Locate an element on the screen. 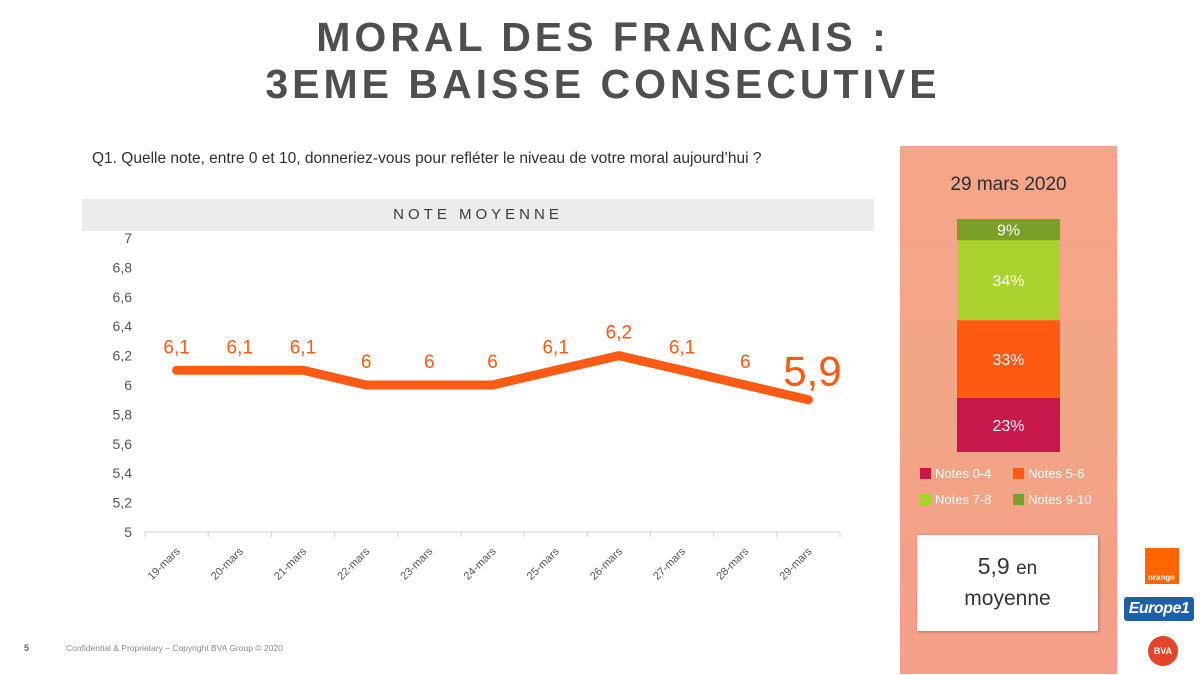  legend-item: Notes 5-6 is located at coordinates (1048, 473).